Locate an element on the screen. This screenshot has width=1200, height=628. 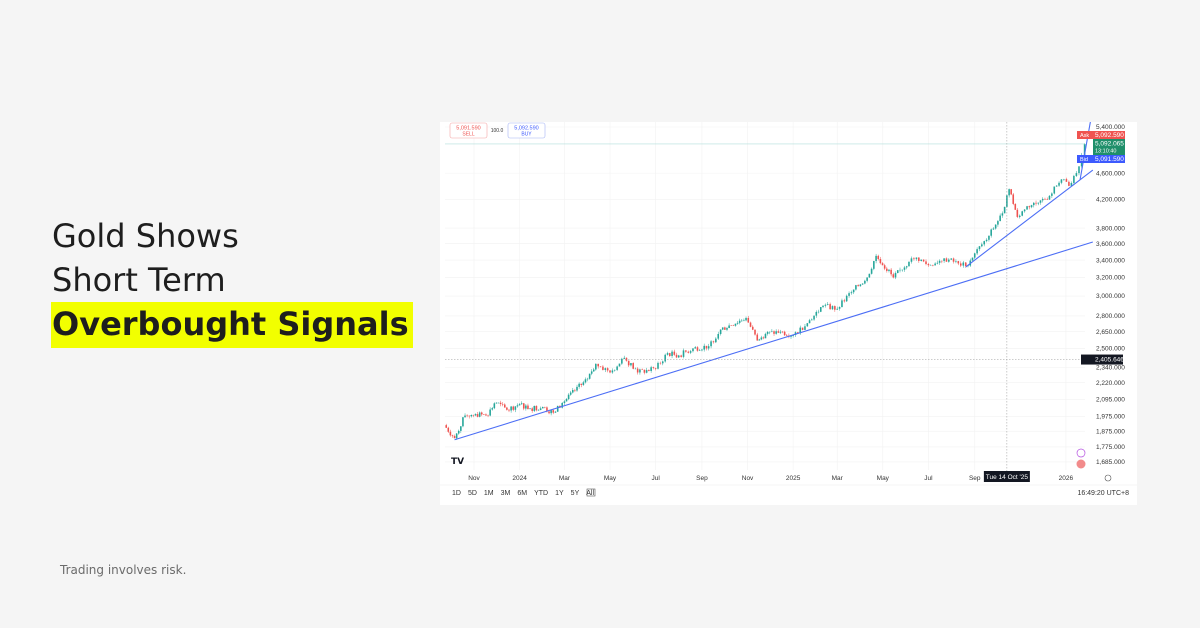
range-button-5d: 5D is located at coordinates (472, 493).